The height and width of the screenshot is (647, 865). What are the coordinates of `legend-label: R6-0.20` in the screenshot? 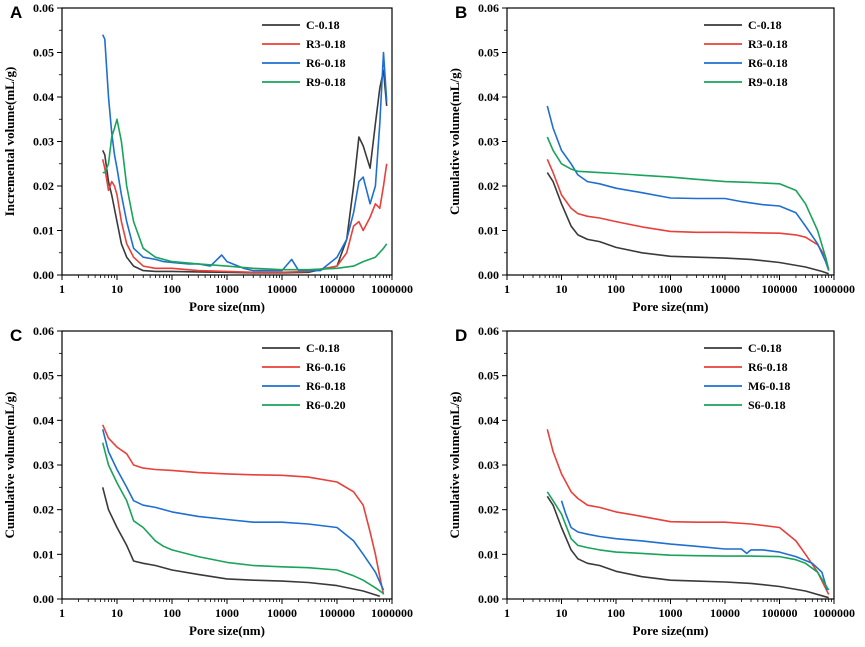 It's located at (326, 405).